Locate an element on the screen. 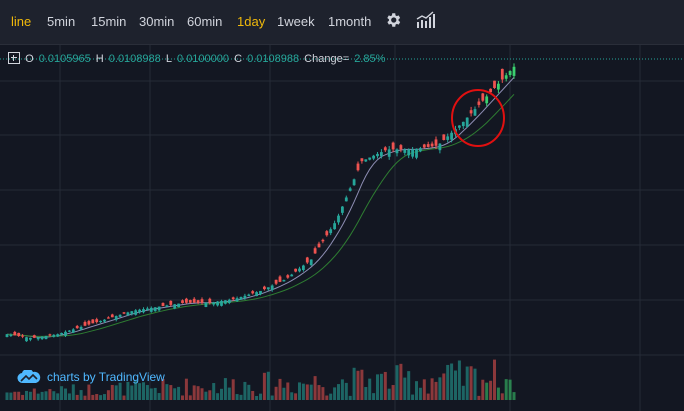 This screenshot has width=684, height=411. tradingview-branding: charts by TradingView is located at coordinates (91, 377).